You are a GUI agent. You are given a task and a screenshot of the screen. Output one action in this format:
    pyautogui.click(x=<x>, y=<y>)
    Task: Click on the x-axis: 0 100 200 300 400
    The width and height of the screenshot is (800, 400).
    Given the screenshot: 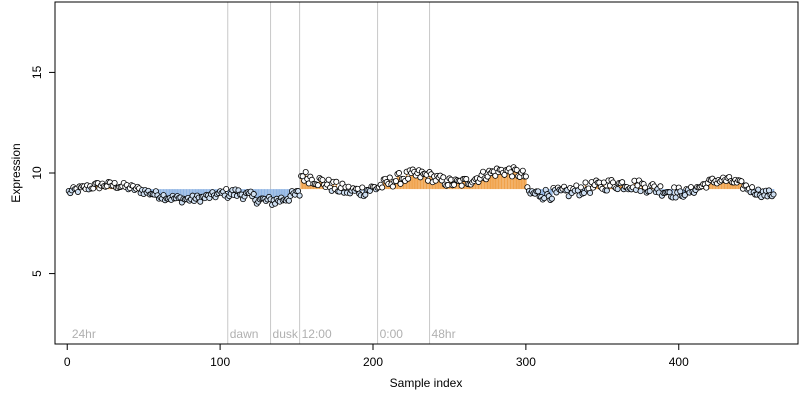 What is the action you would take?
    pyautogui.click(x=376, y=356)
    